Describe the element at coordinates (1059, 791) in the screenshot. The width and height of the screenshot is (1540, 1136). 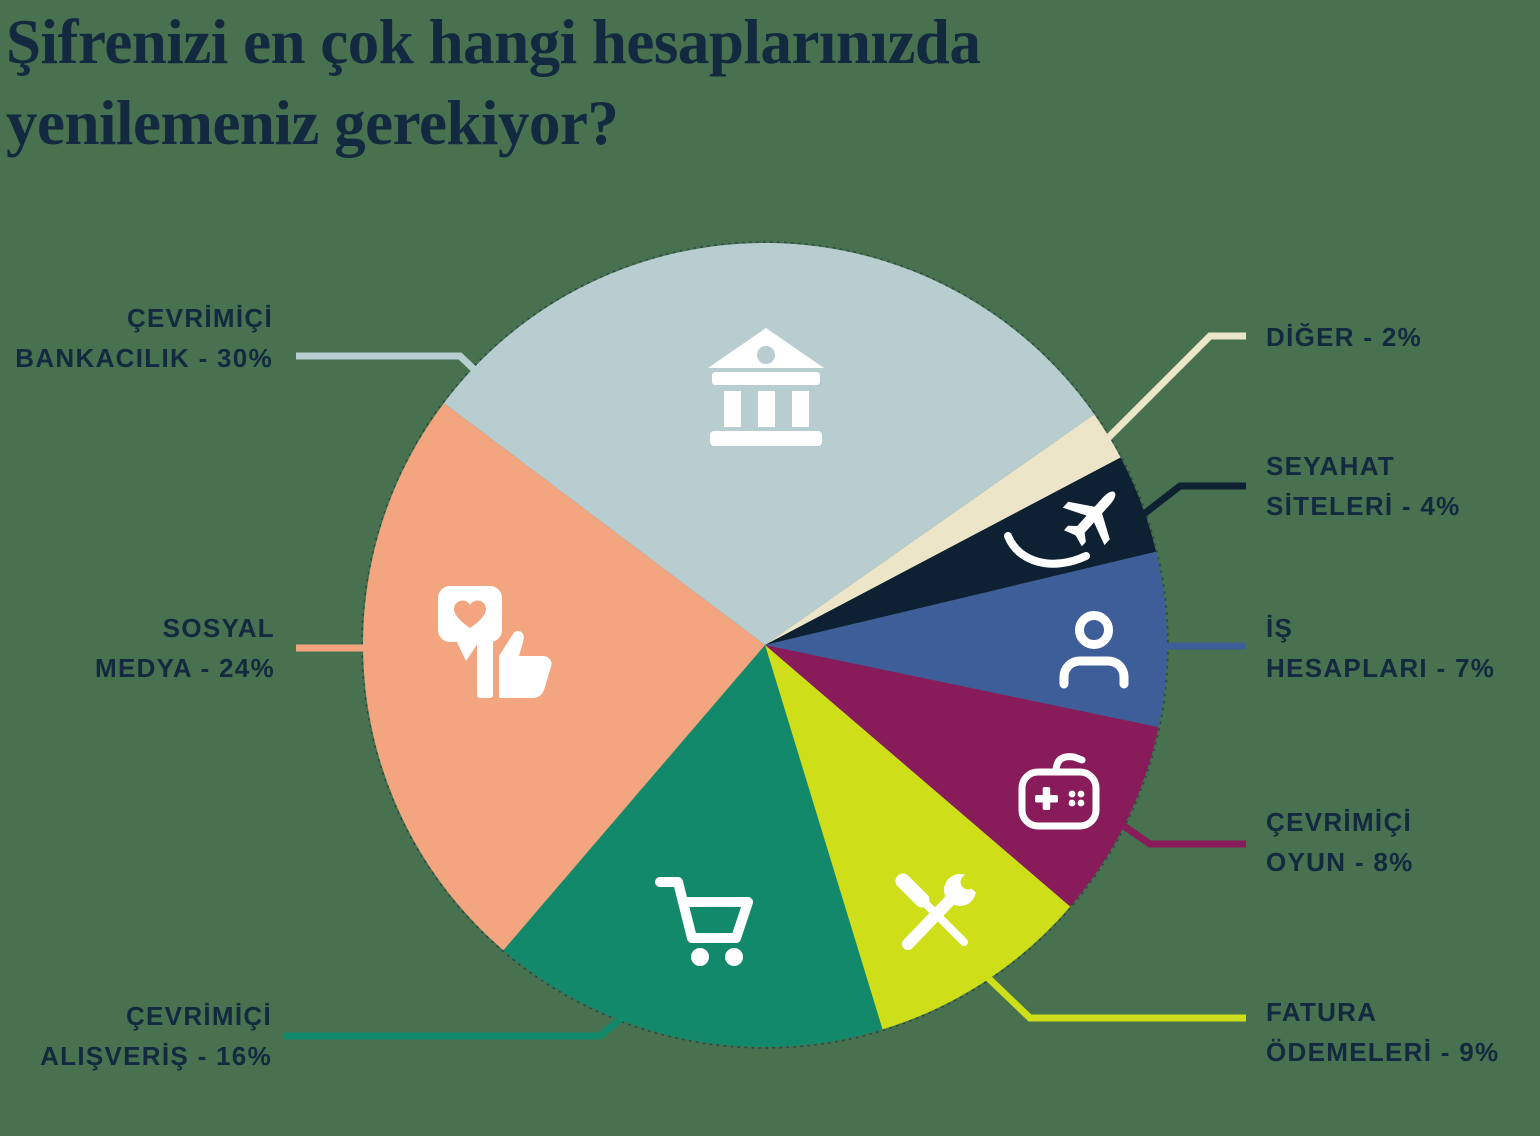
I see `gamepad-icon` at that location.